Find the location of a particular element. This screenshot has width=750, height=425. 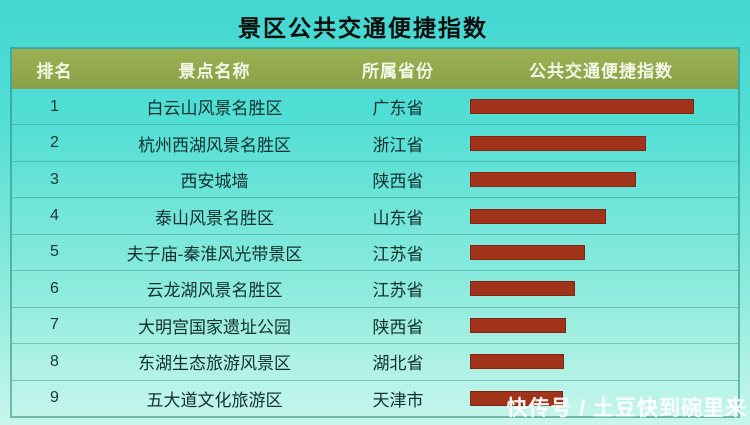

name-cell: 云龙湖风景名胜区 is located at coordinates (214, 291).